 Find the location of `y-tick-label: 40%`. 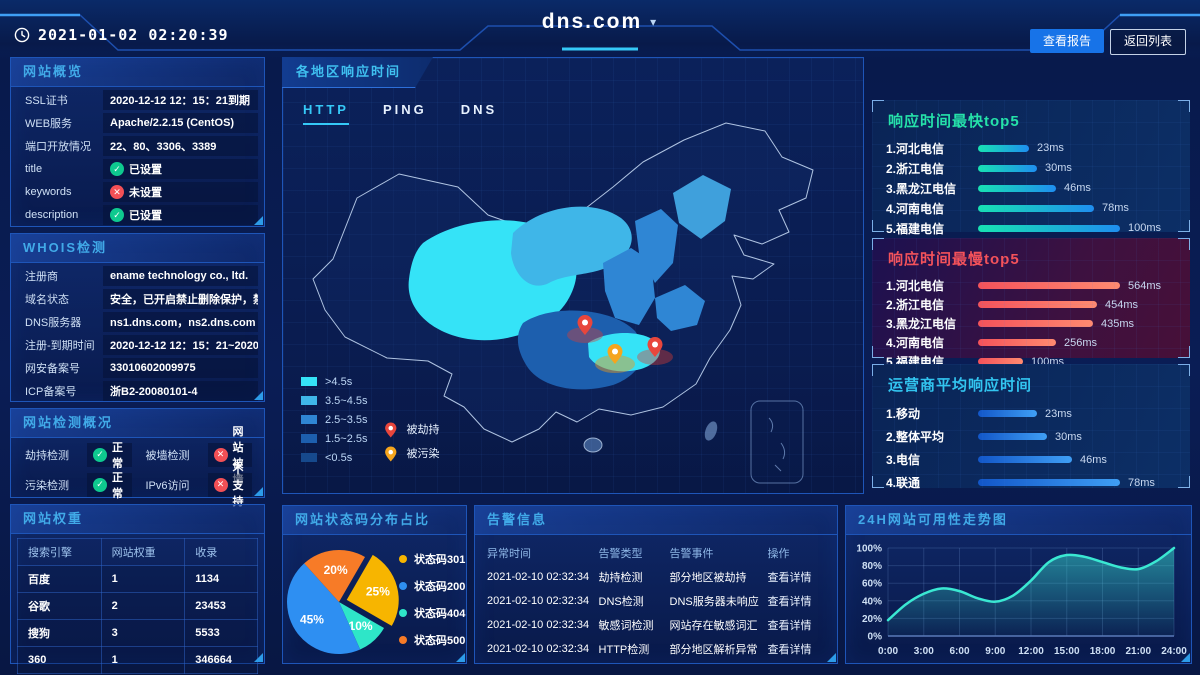

y-tick-label: 40% is located at coordinates (872, 601).